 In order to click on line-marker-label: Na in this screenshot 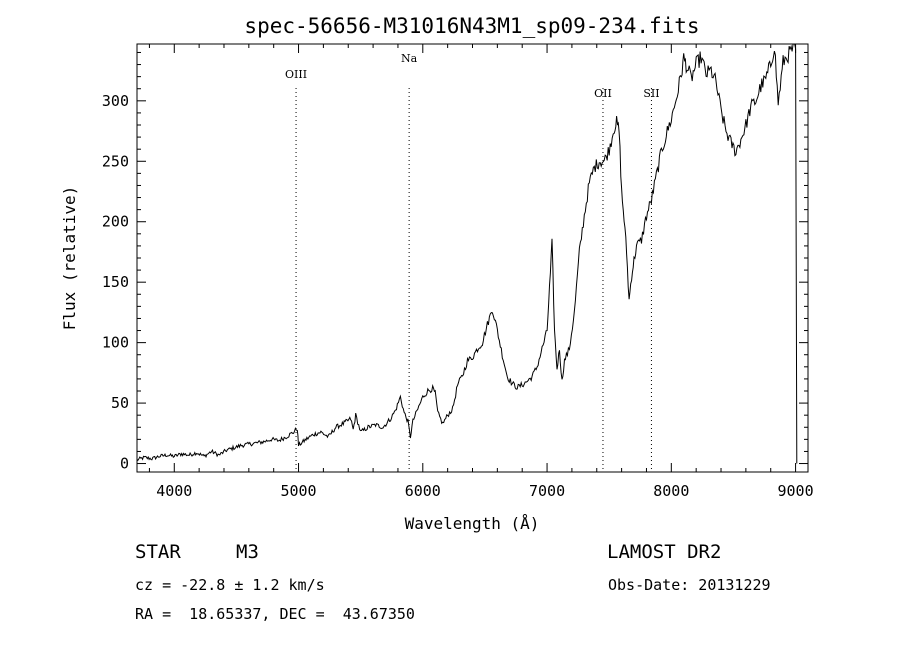, I will do `click(409, 58)`.